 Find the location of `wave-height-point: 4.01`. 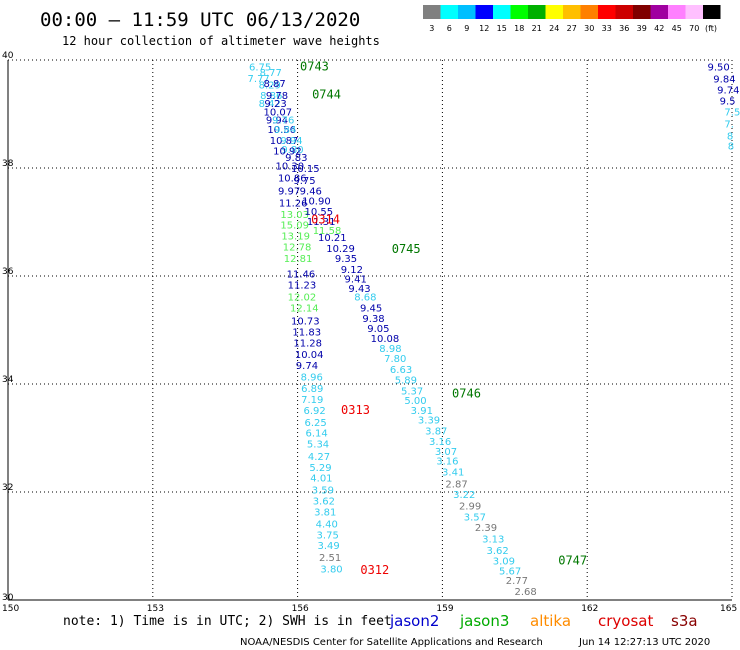

wave-height-point: 4.01 is located at coordinates (321, 478).